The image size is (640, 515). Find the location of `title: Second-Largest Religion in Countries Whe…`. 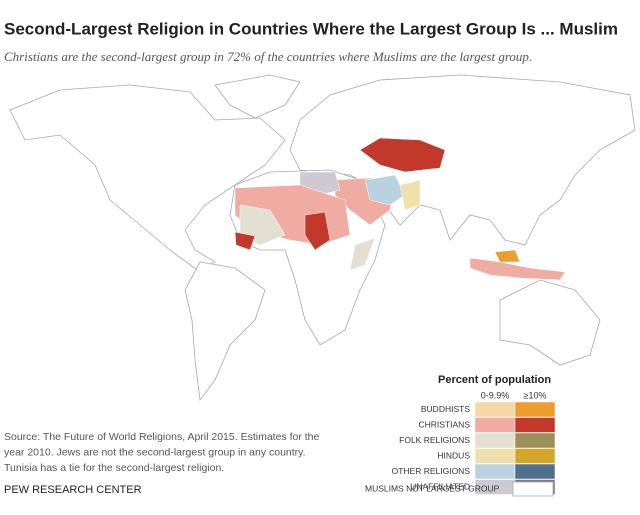

title: Second-Largest Religion in Countries Whe… is located at coordinates (311, 28).